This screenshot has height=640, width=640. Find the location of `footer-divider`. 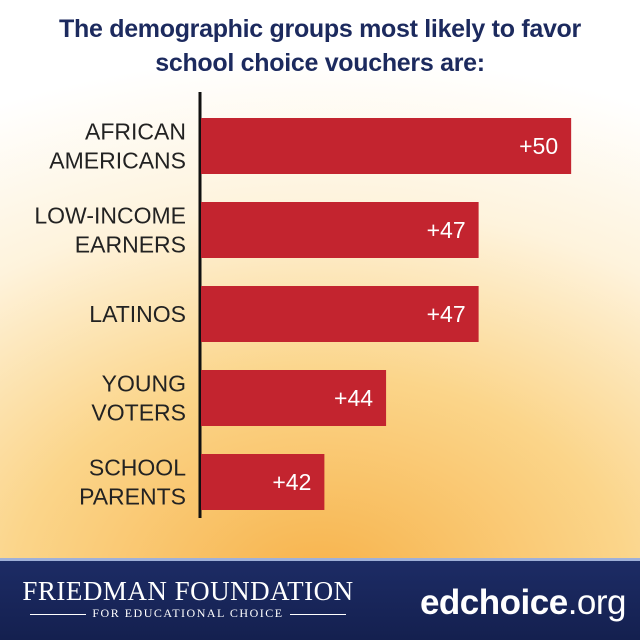

footer-divider is located at coordinates (320, 559).